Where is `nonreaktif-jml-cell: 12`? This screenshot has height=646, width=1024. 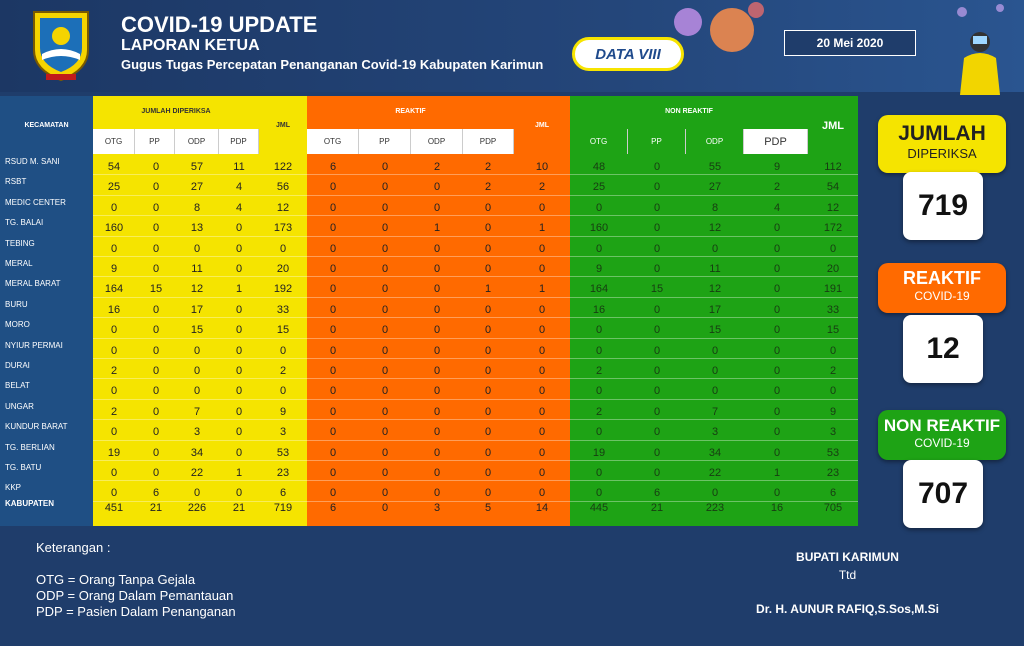
nonreaktif-jml-cell: 12 is located at coordinates (833, 207).